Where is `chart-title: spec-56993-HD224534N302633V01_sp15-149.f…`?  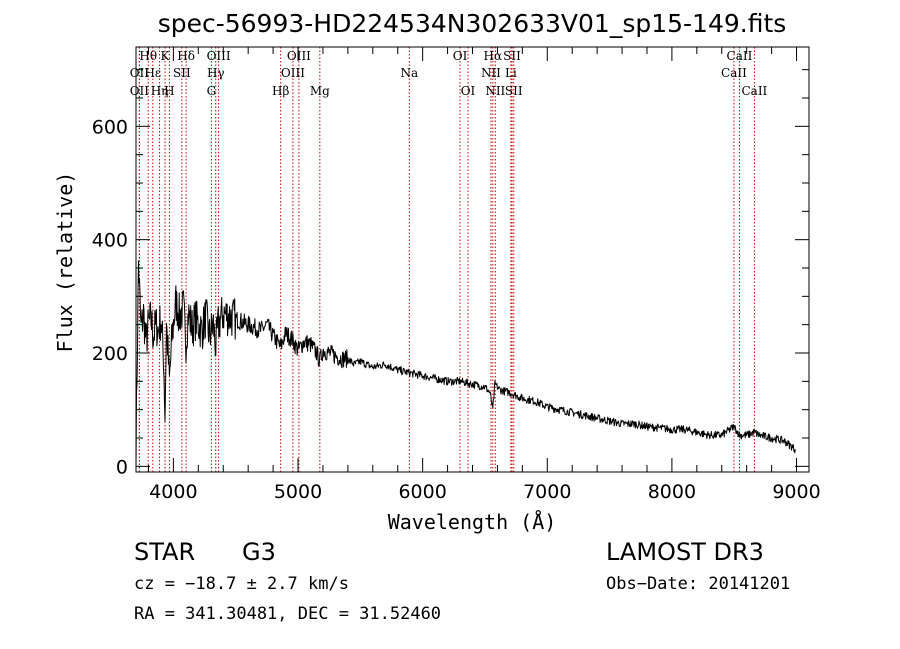
chart-title: spec-56993-HD224534N302633V01_sp15-149.f… is located at coordinates (472, 23).